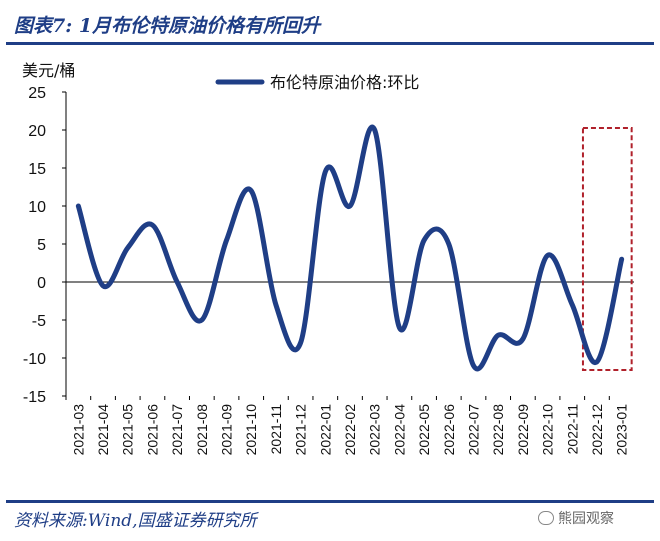  Describe the element at coordinates (424, 430) in the screenshot. I see `x-tick-label: 2022-05` at that location.